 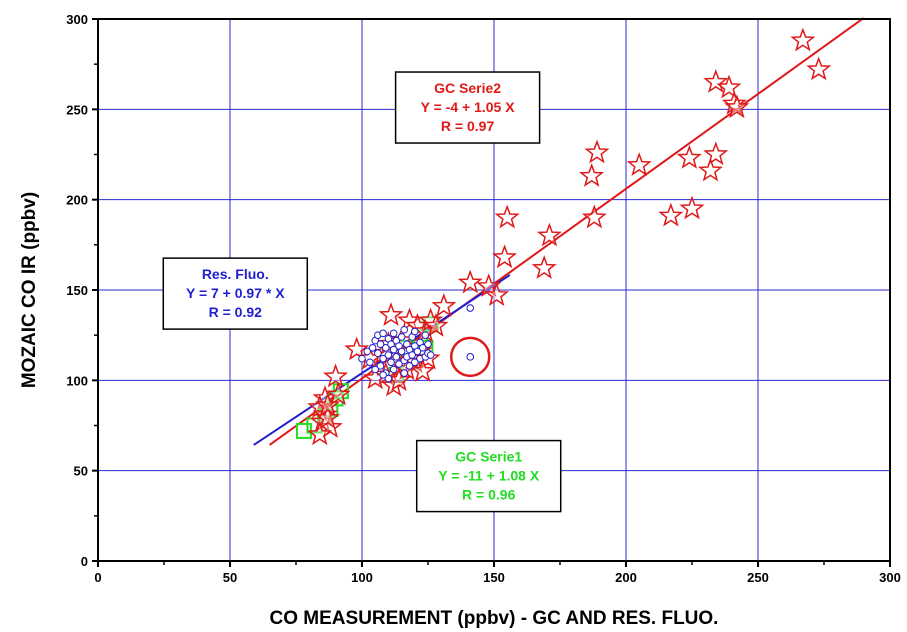 I want to click on highlight-circle, so click(x=470, y=357).